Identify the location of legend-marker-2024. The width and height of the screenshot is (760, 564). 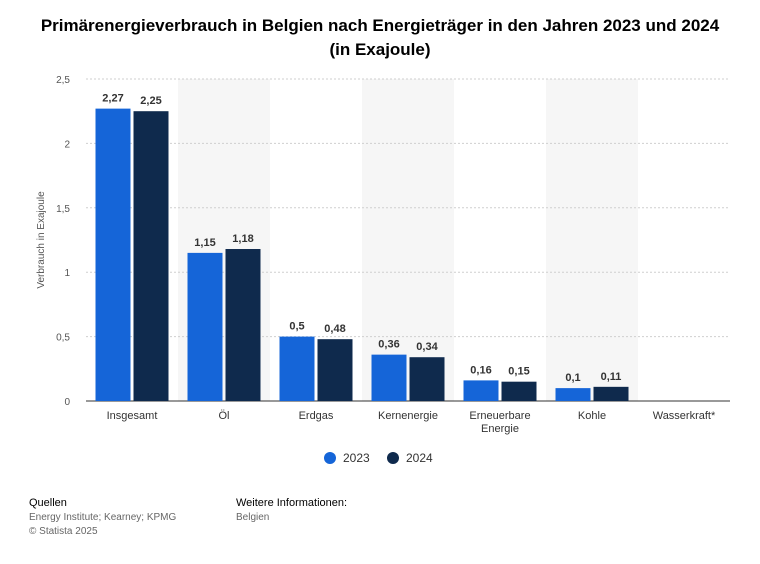
(393, 458).